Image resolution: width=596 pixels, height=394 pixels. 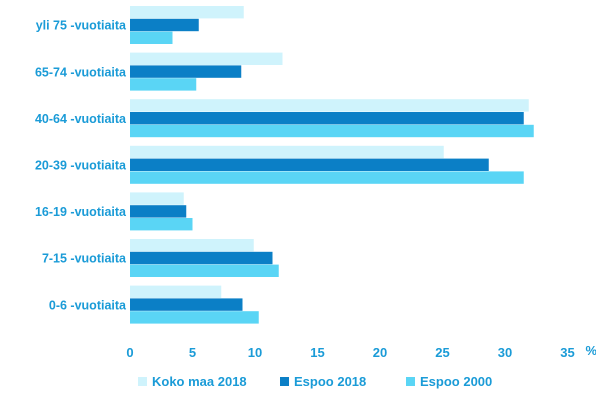 I want to click on category-label: 20-39 -vuotiaita, so click(x=81, y=166).